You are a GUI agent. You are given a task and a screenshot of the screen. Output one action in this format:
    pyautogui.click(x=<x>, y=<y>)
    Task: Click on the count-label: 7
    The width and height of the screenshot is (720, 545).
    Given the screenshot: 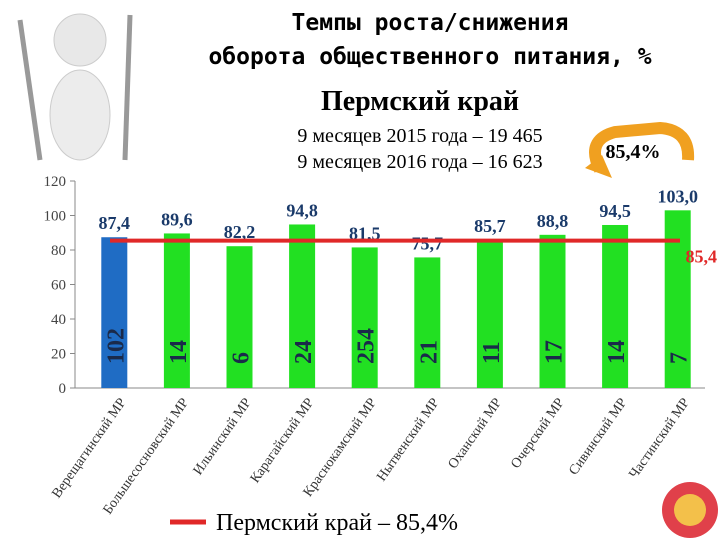 What is the action you would take?
    pyautogui.click(x=680, y=358)
    